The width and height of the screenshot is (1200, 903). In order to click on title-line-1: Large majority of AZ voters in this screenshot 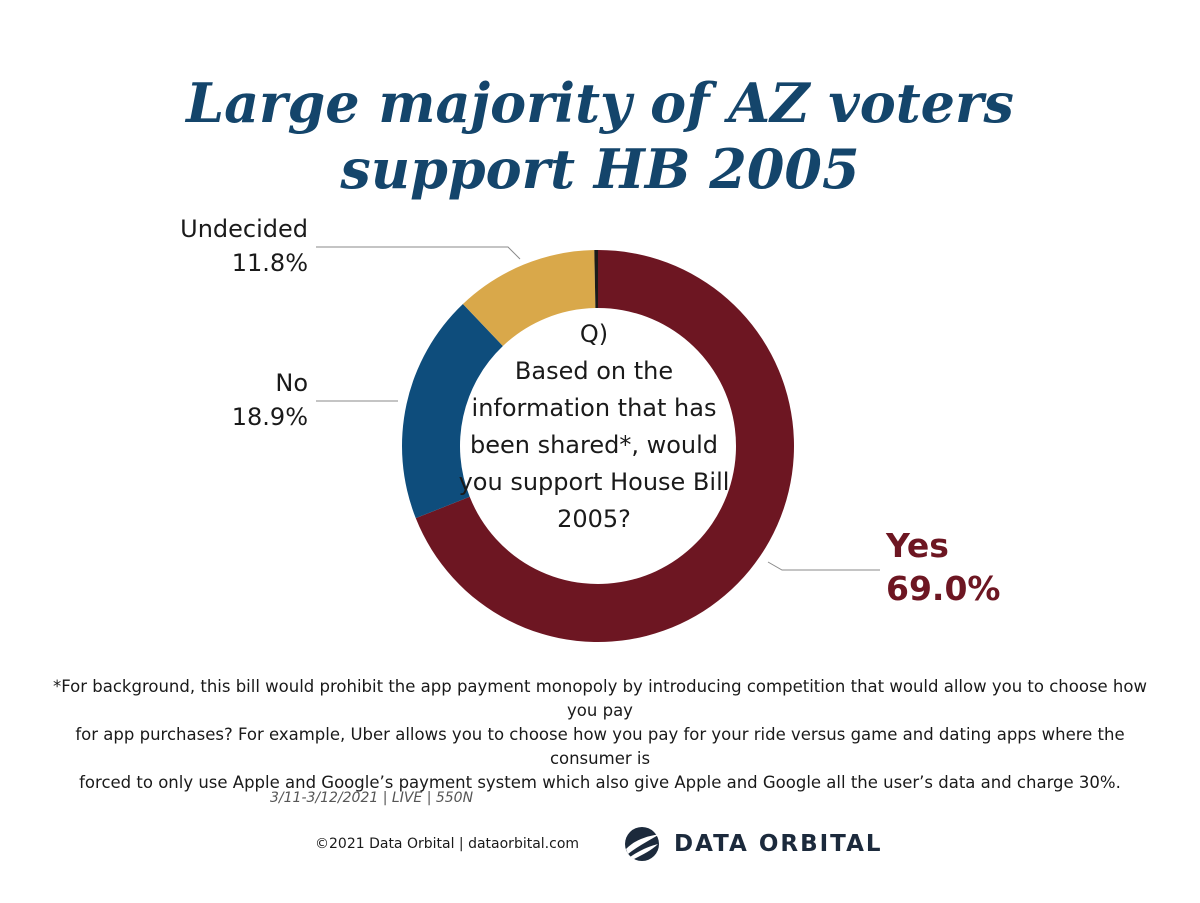, I will do `click(600, 103)`.